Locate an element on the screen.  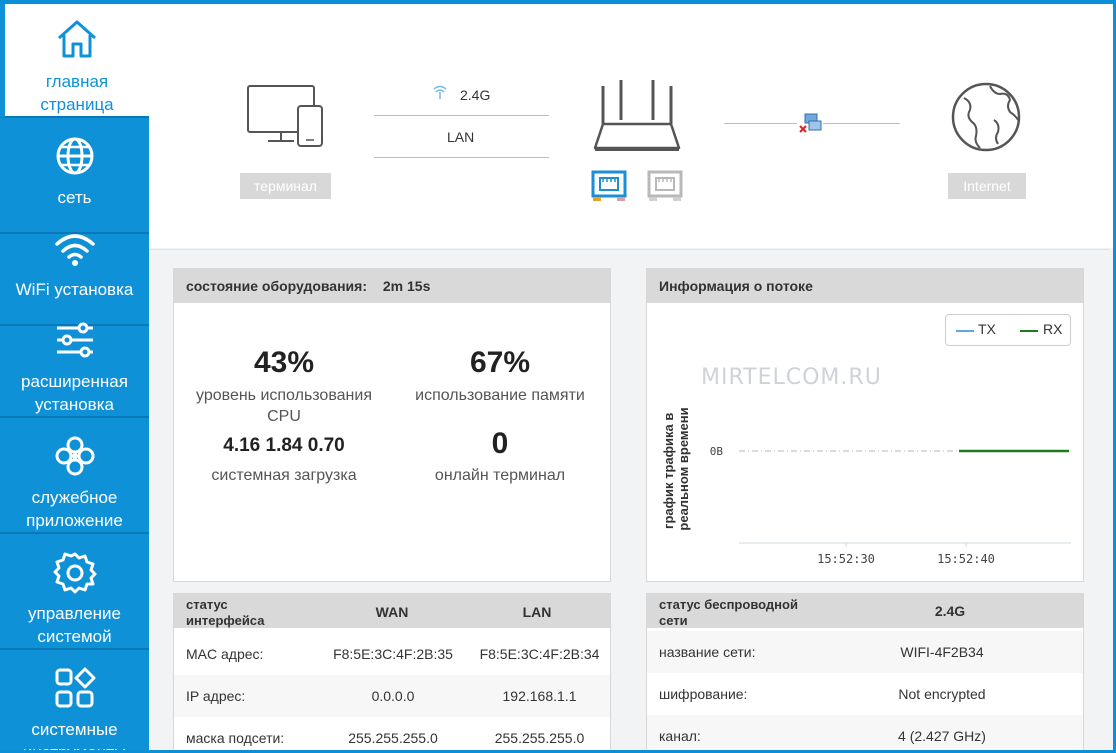
chart-ylabel: график трафика в is located at coordinates (668, 471).